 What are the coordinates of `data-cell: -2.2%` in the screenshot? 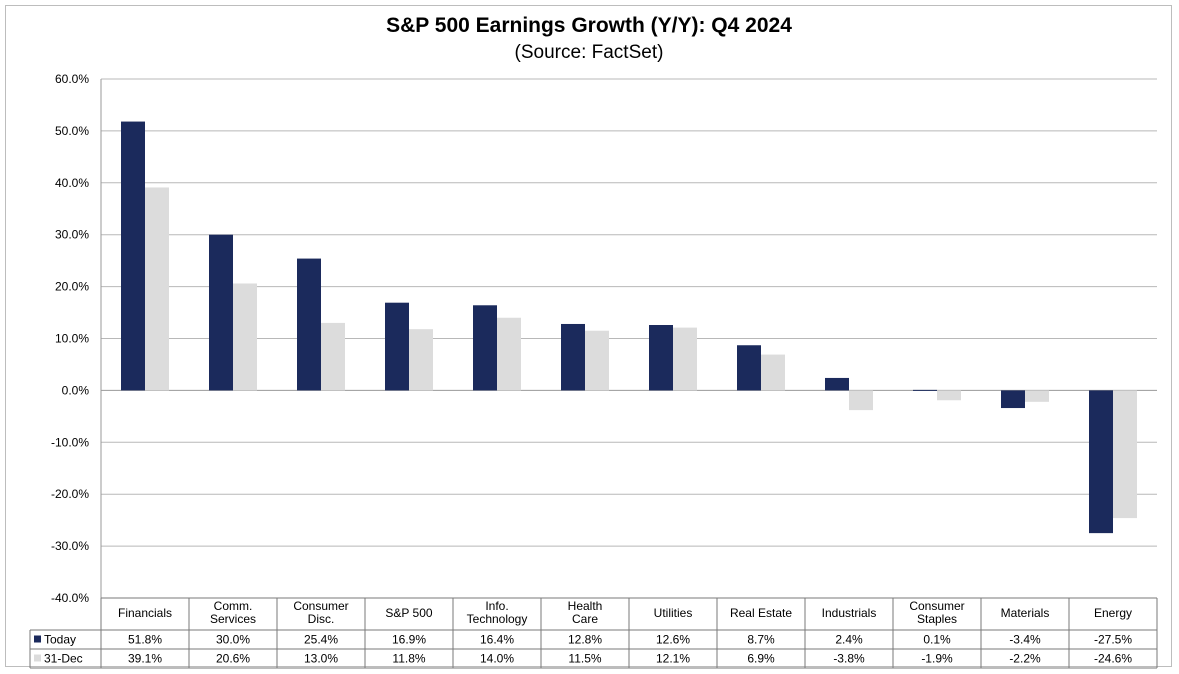 It's located at (1025, 659).